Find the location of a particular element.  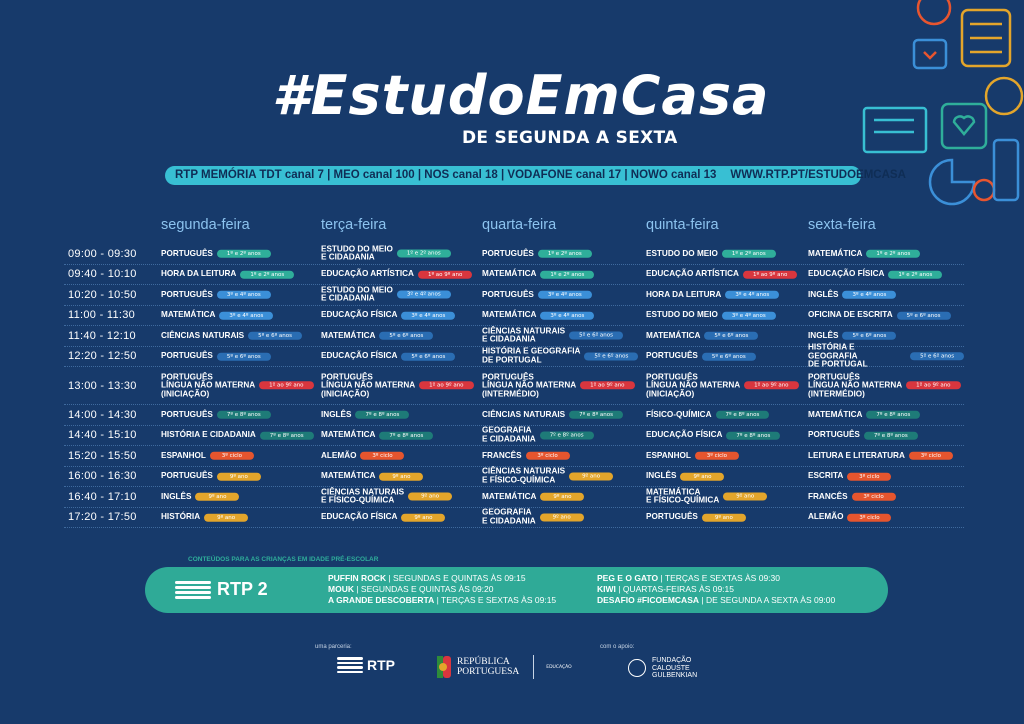

schedule-cell: PORTUGUÊS 7º e 8º anos is located at coordinates (216, 414).